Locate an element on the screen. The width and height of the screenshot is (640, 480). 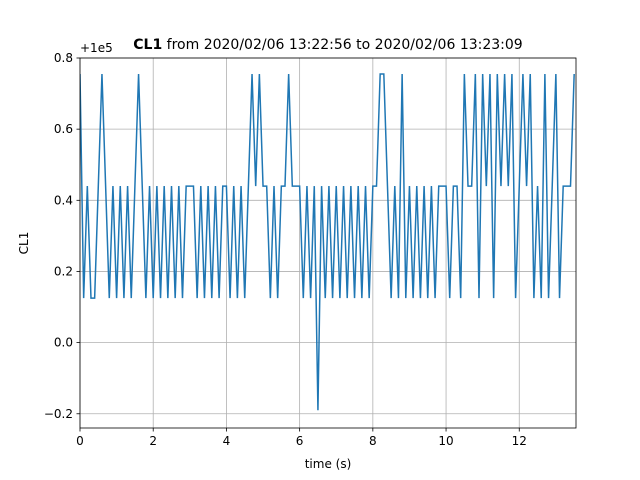
y-tick-label: 0.2 is located at coordinates (63, 271).